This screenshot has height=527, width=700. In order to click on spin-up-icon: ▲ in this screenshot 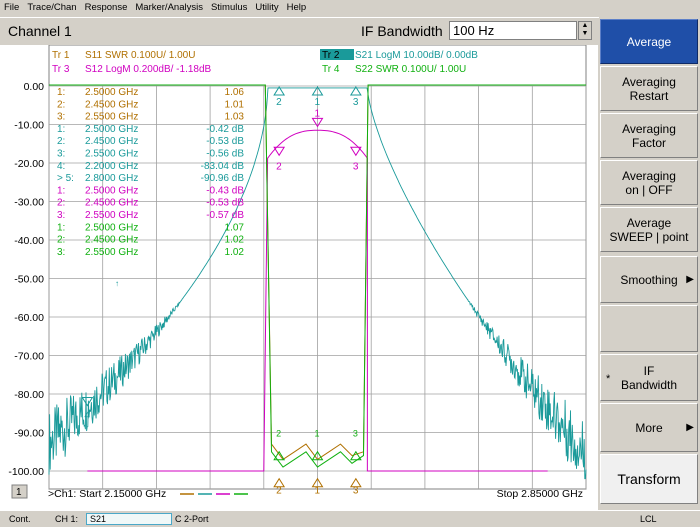, I will do `click(585, 25)`.